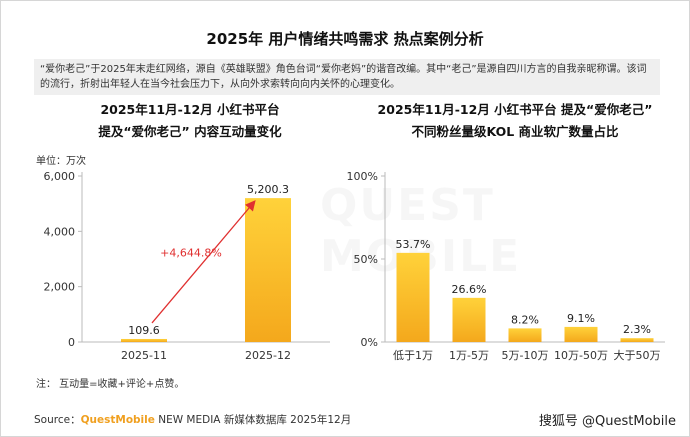  I want to click on x-tick-label: 5万-10万, so click(525, 355).